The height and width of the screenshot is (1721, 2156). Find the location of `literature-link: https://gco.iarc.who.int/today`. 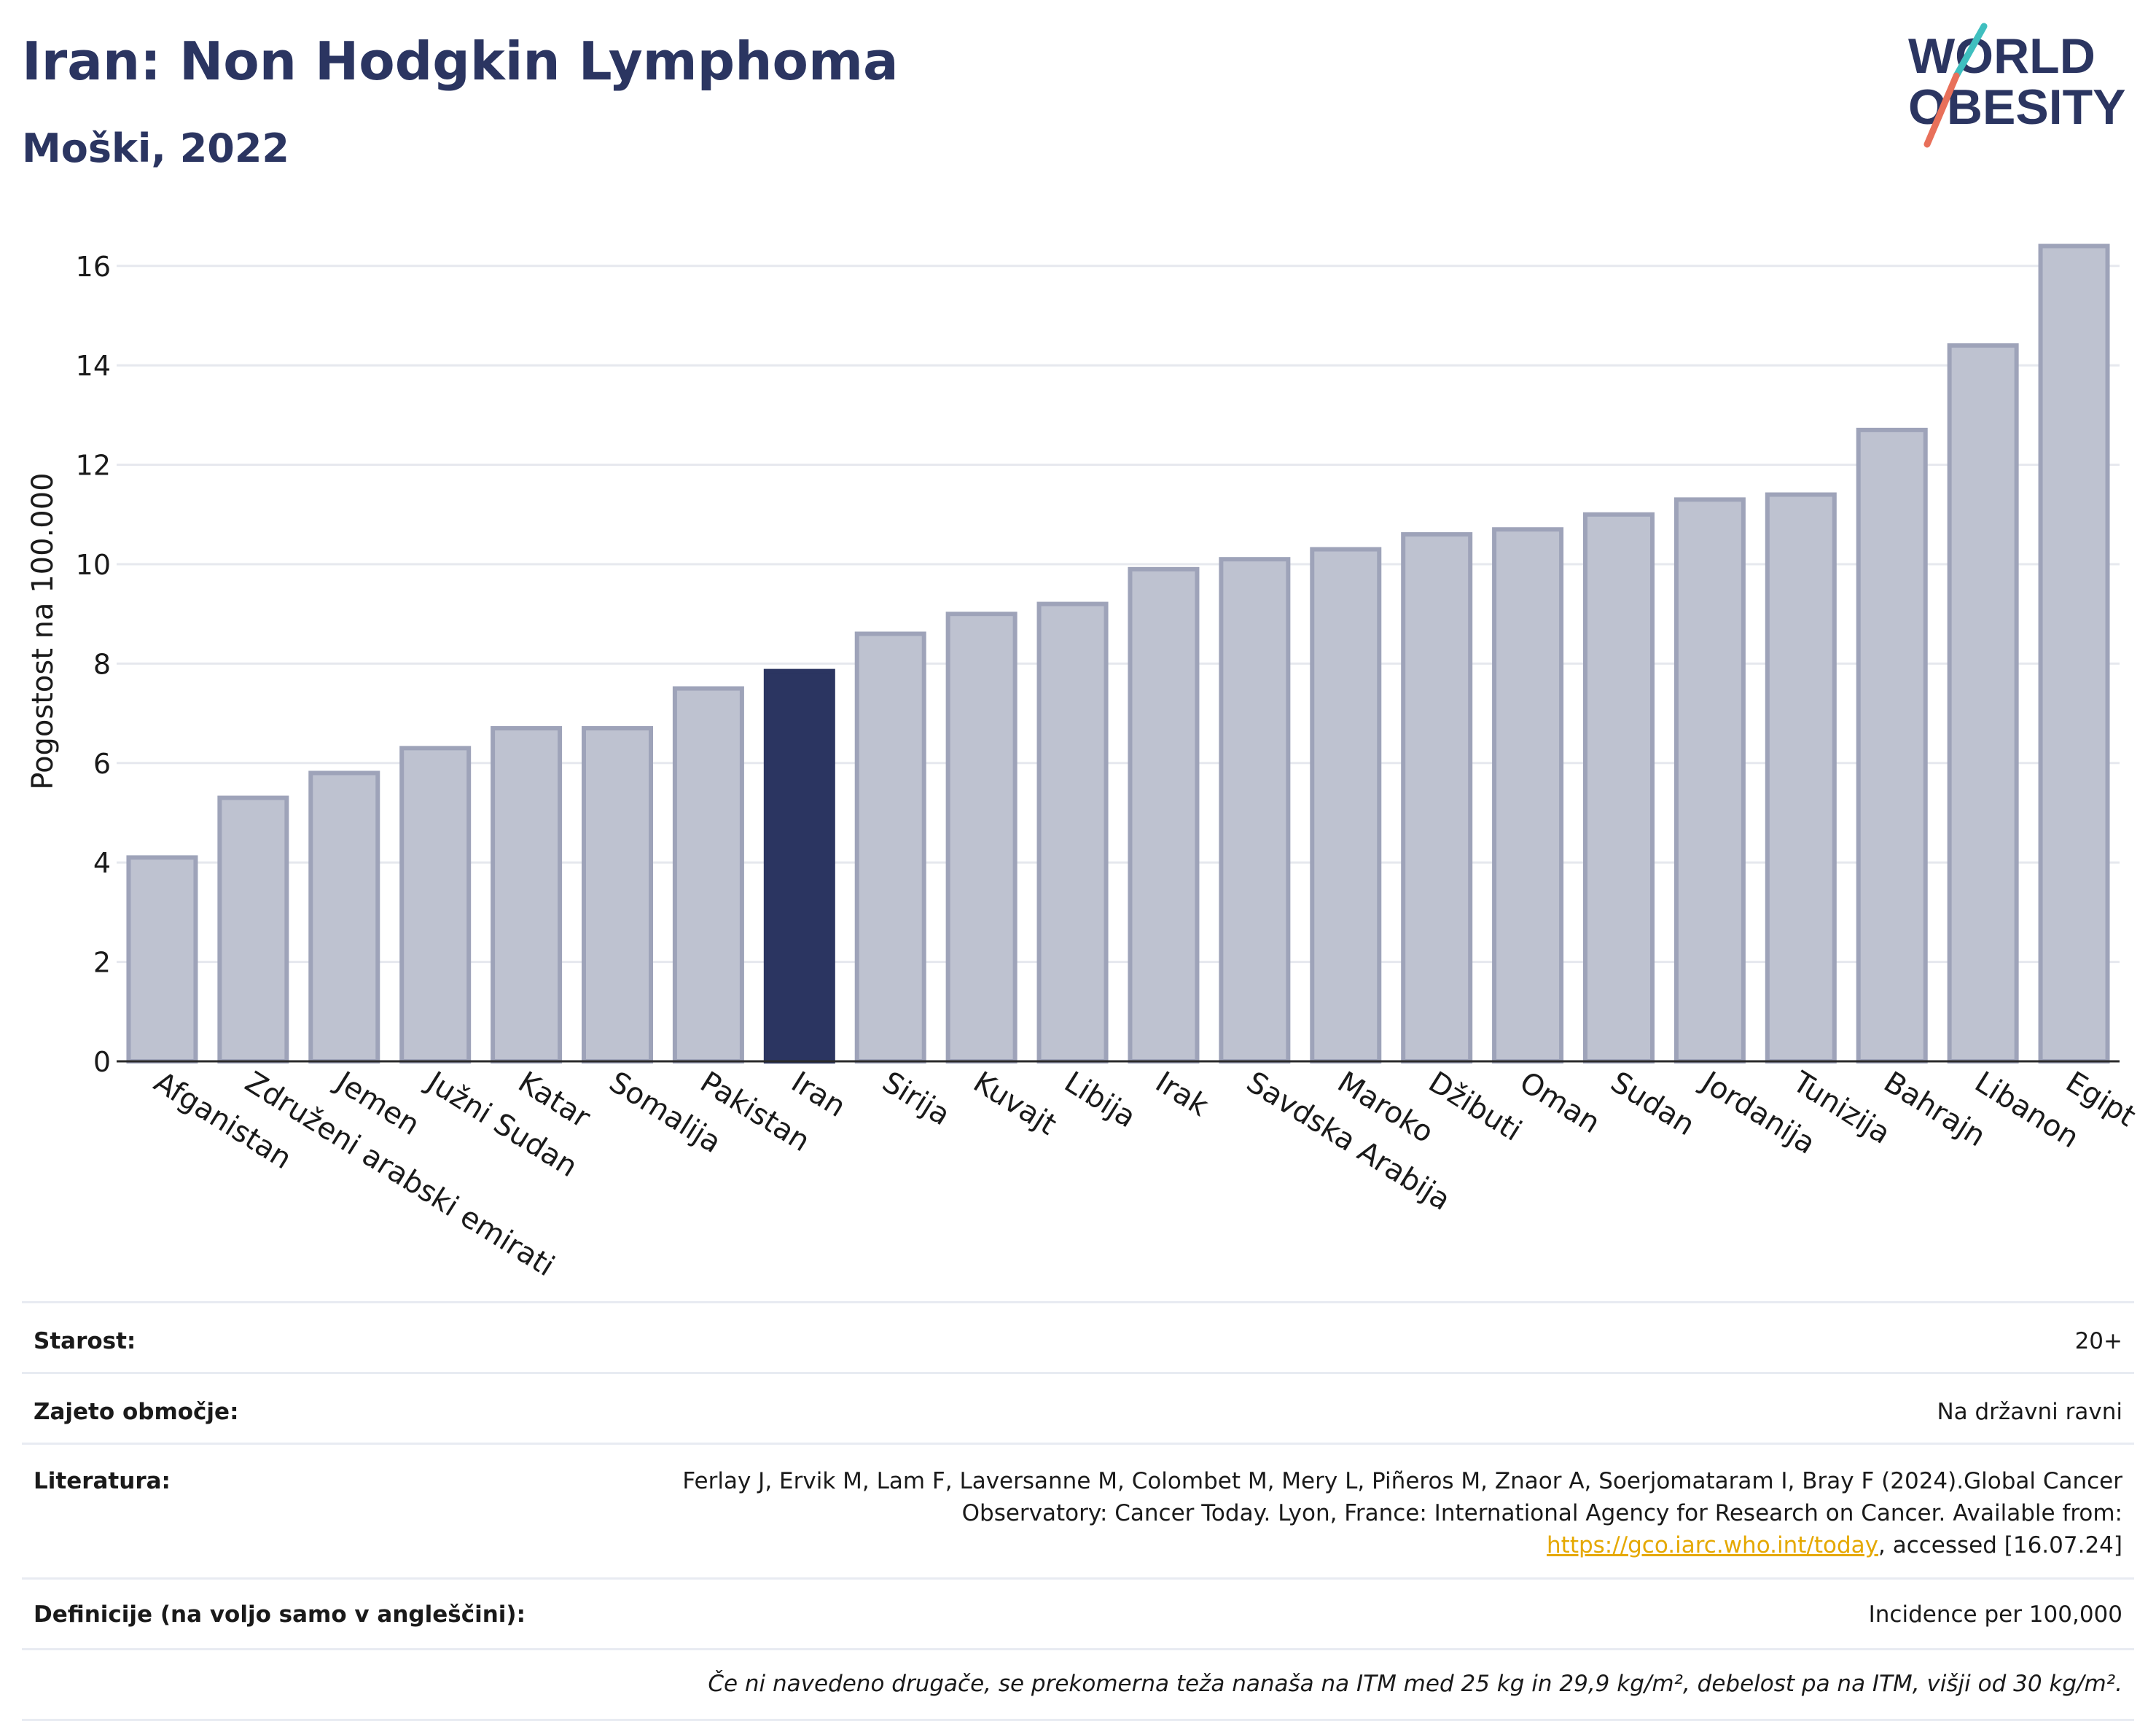

literature-link: https://gco.iarc.who.int/today is located at coordinates (1713, 1545).